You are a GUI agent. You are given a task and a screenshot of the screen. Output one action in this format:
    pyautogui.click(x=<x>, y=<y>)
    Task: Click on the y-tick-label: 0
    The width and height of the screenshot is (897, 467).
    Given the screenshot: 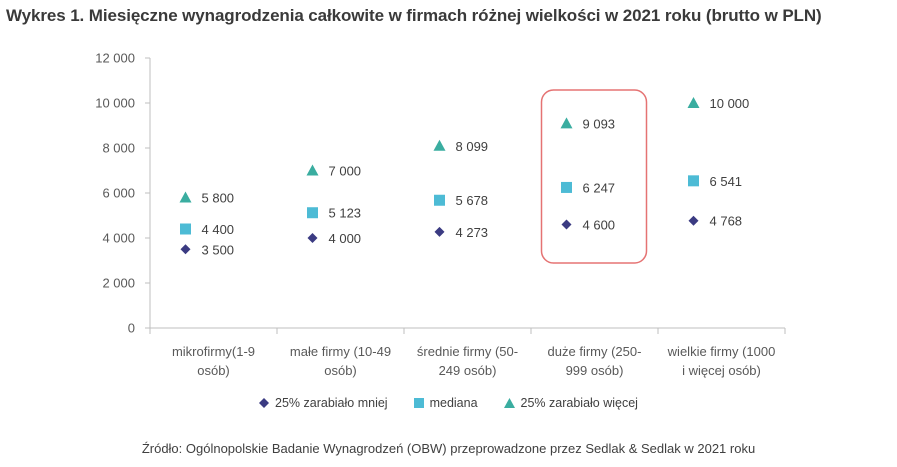 What is the action you would take?
    pyautogui.click(x=131, y=328)
    